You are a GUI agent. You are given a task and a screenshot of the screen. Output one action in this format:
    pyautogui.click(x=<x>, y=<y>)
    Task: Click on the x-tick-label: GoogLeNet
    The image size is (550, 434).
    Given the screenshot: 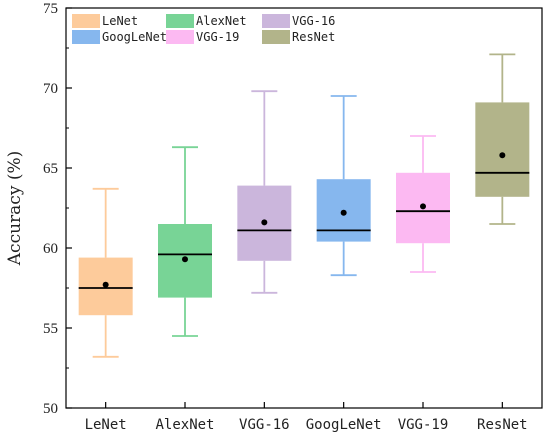 What is the action you would take?
    pyautogui.click(x=344, y=425)
    